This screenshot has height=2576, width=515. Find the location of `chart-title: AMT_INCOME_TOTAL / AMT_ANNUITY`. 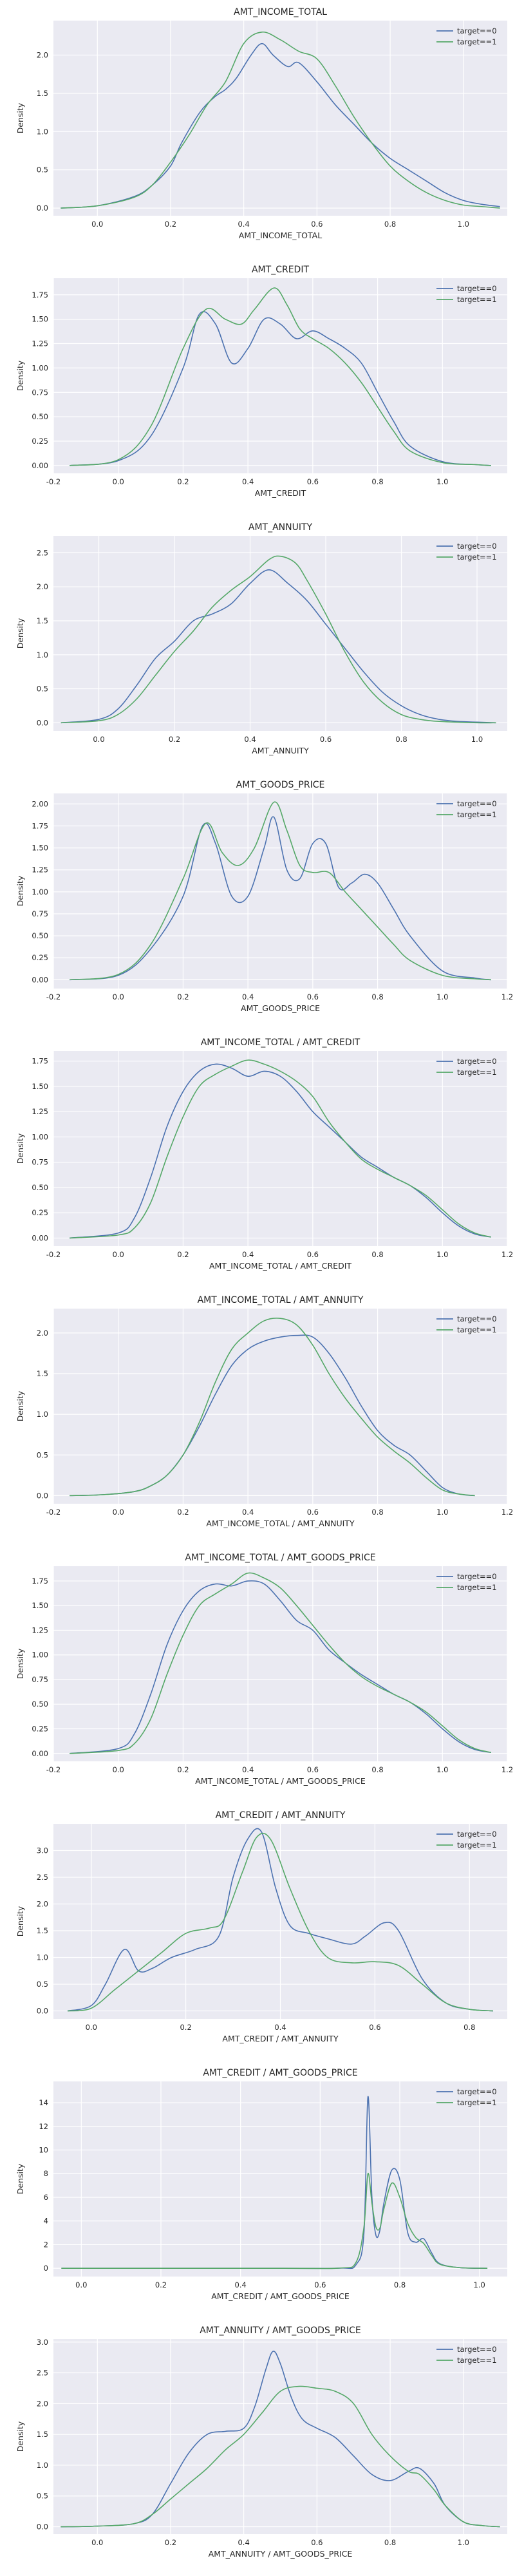

chart-title: AMT_INCOME_TOTAL / AMT_ANNUITY is located at coordinates (281, 1300).